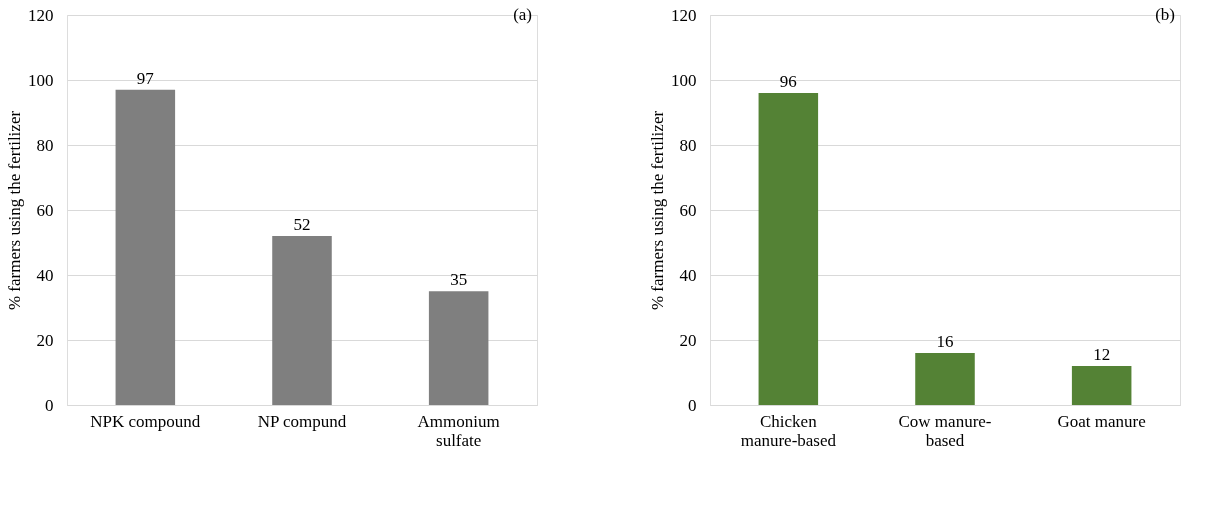 The image size is (1210, 513). What do you see at coordinates (522, 14) in the screenshot?
I see `annotation: (a)` at bounding box center [522, 14].